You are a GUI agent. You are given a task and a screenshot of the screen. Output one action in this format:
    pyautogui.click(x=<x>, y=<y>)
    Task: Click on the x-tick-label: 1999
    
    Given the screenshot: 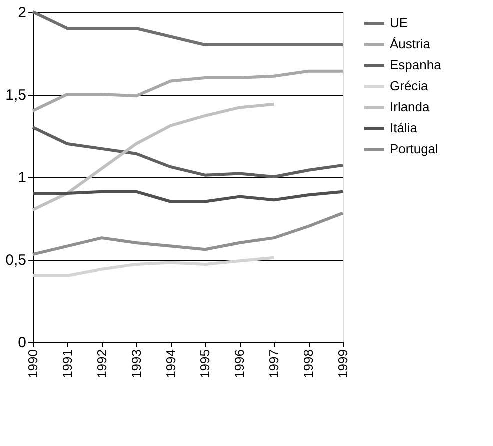 What is the action you would take?
    pyautogui.click(x=343, y=364)
    